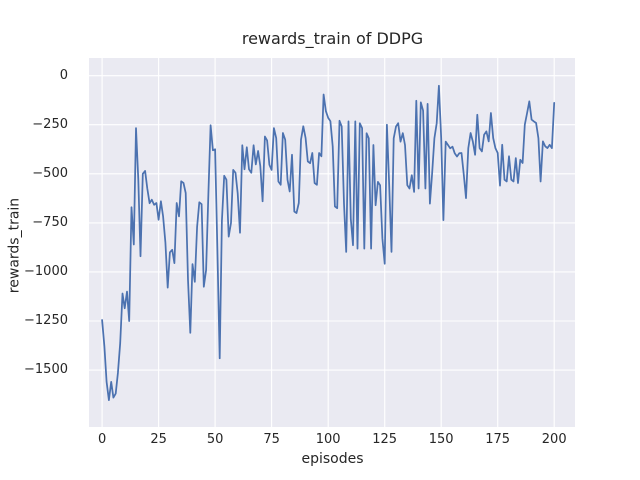 This screenshot has height=480, width=640. What do you see at coordinates (158, 439) in the screenshot?
I see `x-tick-label: 25` at bounding box center [158, 439].